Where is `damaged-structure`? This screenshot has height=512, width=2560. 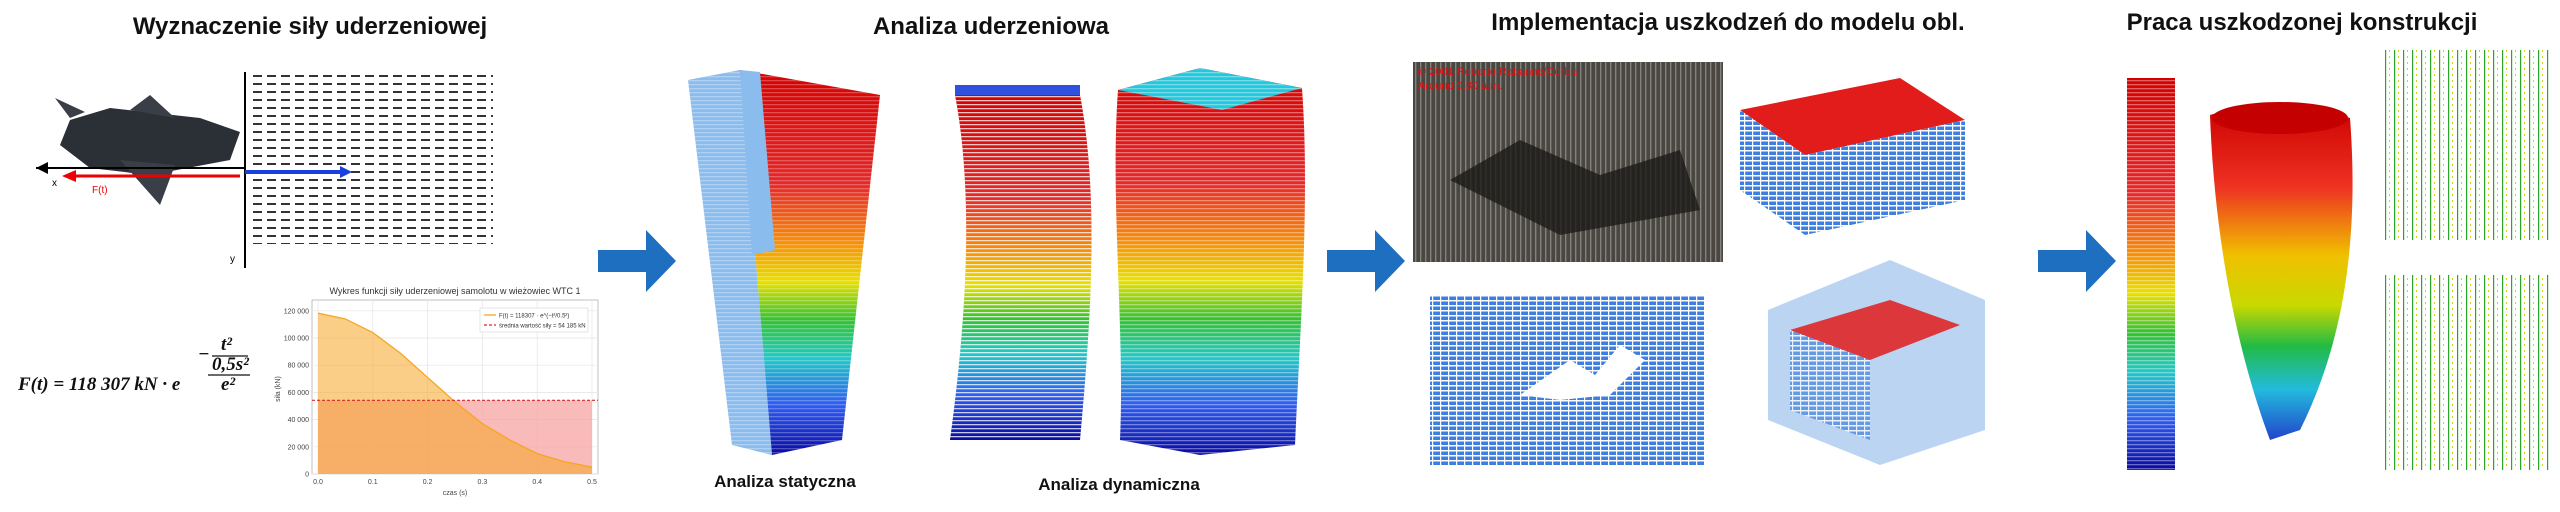 damaged-structure is located at coordinates (2338, 260).